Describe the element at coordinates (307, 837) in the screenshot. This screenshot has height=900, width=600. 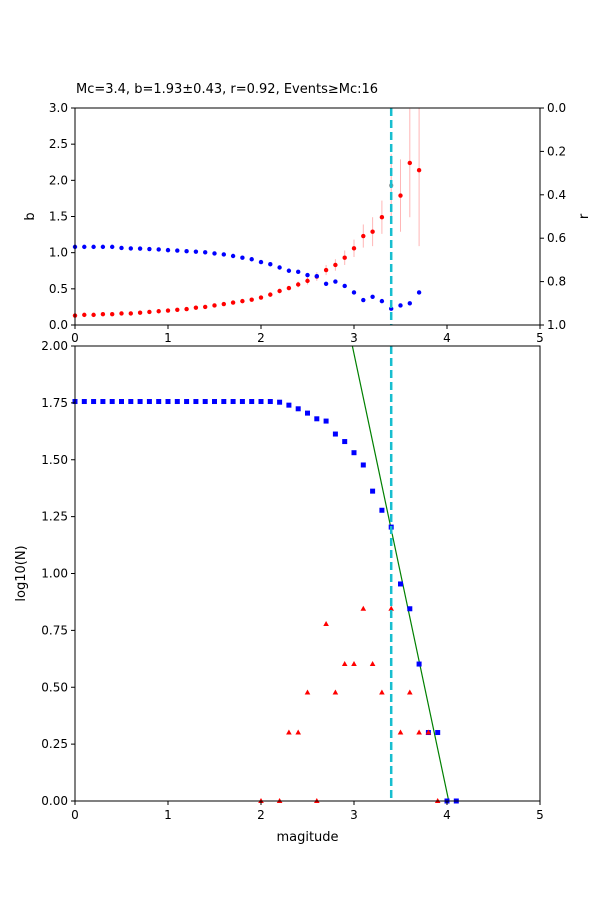
I see `bottom-x-axis-label: magitude` at that location.